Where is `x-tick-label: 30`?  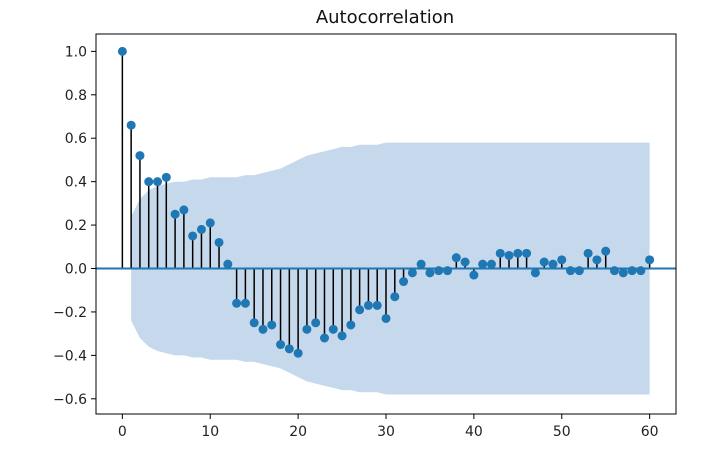
x-tick-label: 30 is located at coordinates (386, 432).